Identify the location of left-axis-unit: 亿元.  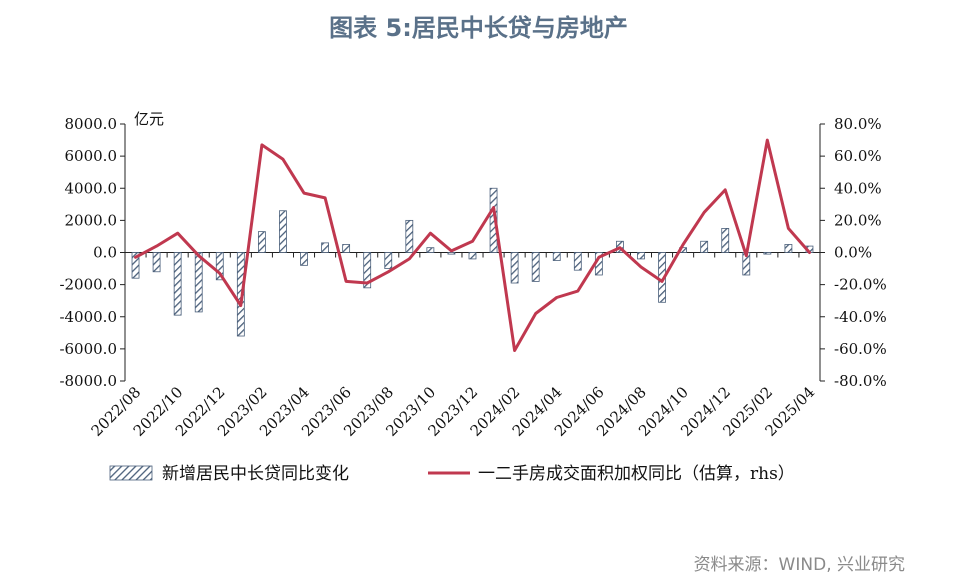
(149, 119).